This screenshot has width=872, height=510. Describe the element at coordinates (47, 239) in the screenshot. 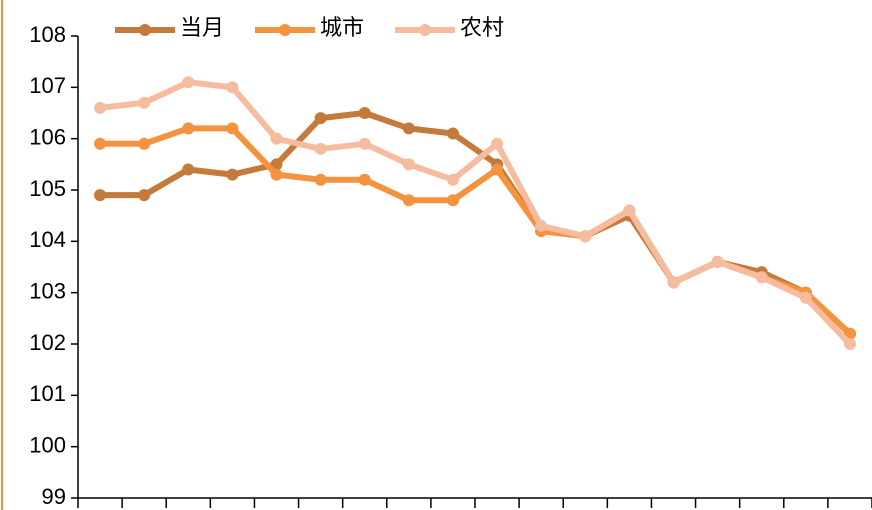

I see `y-tick-label: 104` at that location.